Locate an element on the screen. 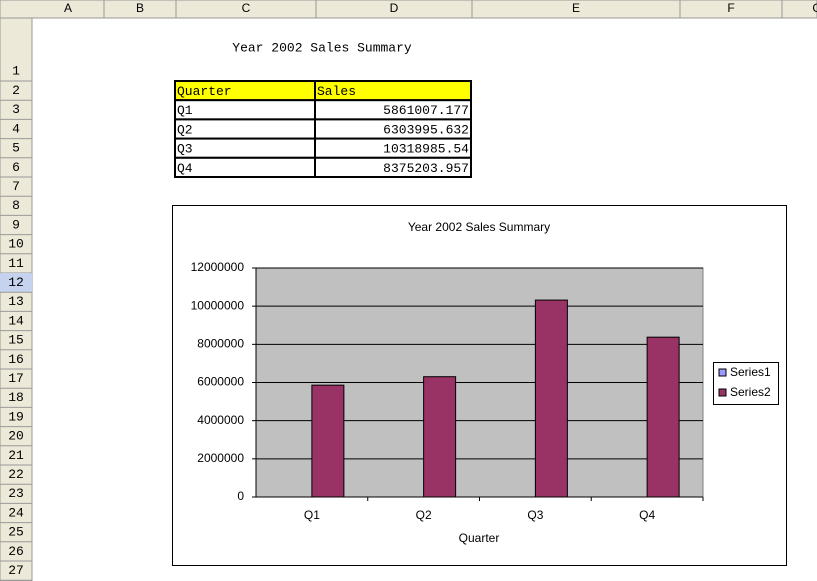  row-header: 25 is located at coordinates (16, 532).